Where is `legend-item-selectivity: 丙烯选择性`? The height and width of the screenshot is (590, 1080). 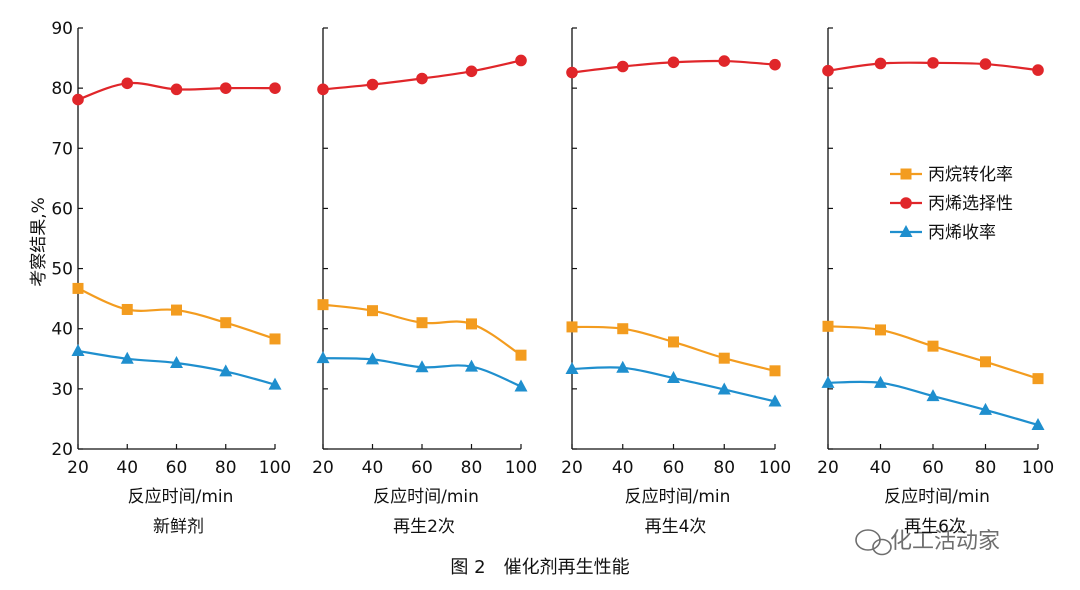
legend-item-selectivity: 丙烯选择性 is located at coordinates (951, 204).